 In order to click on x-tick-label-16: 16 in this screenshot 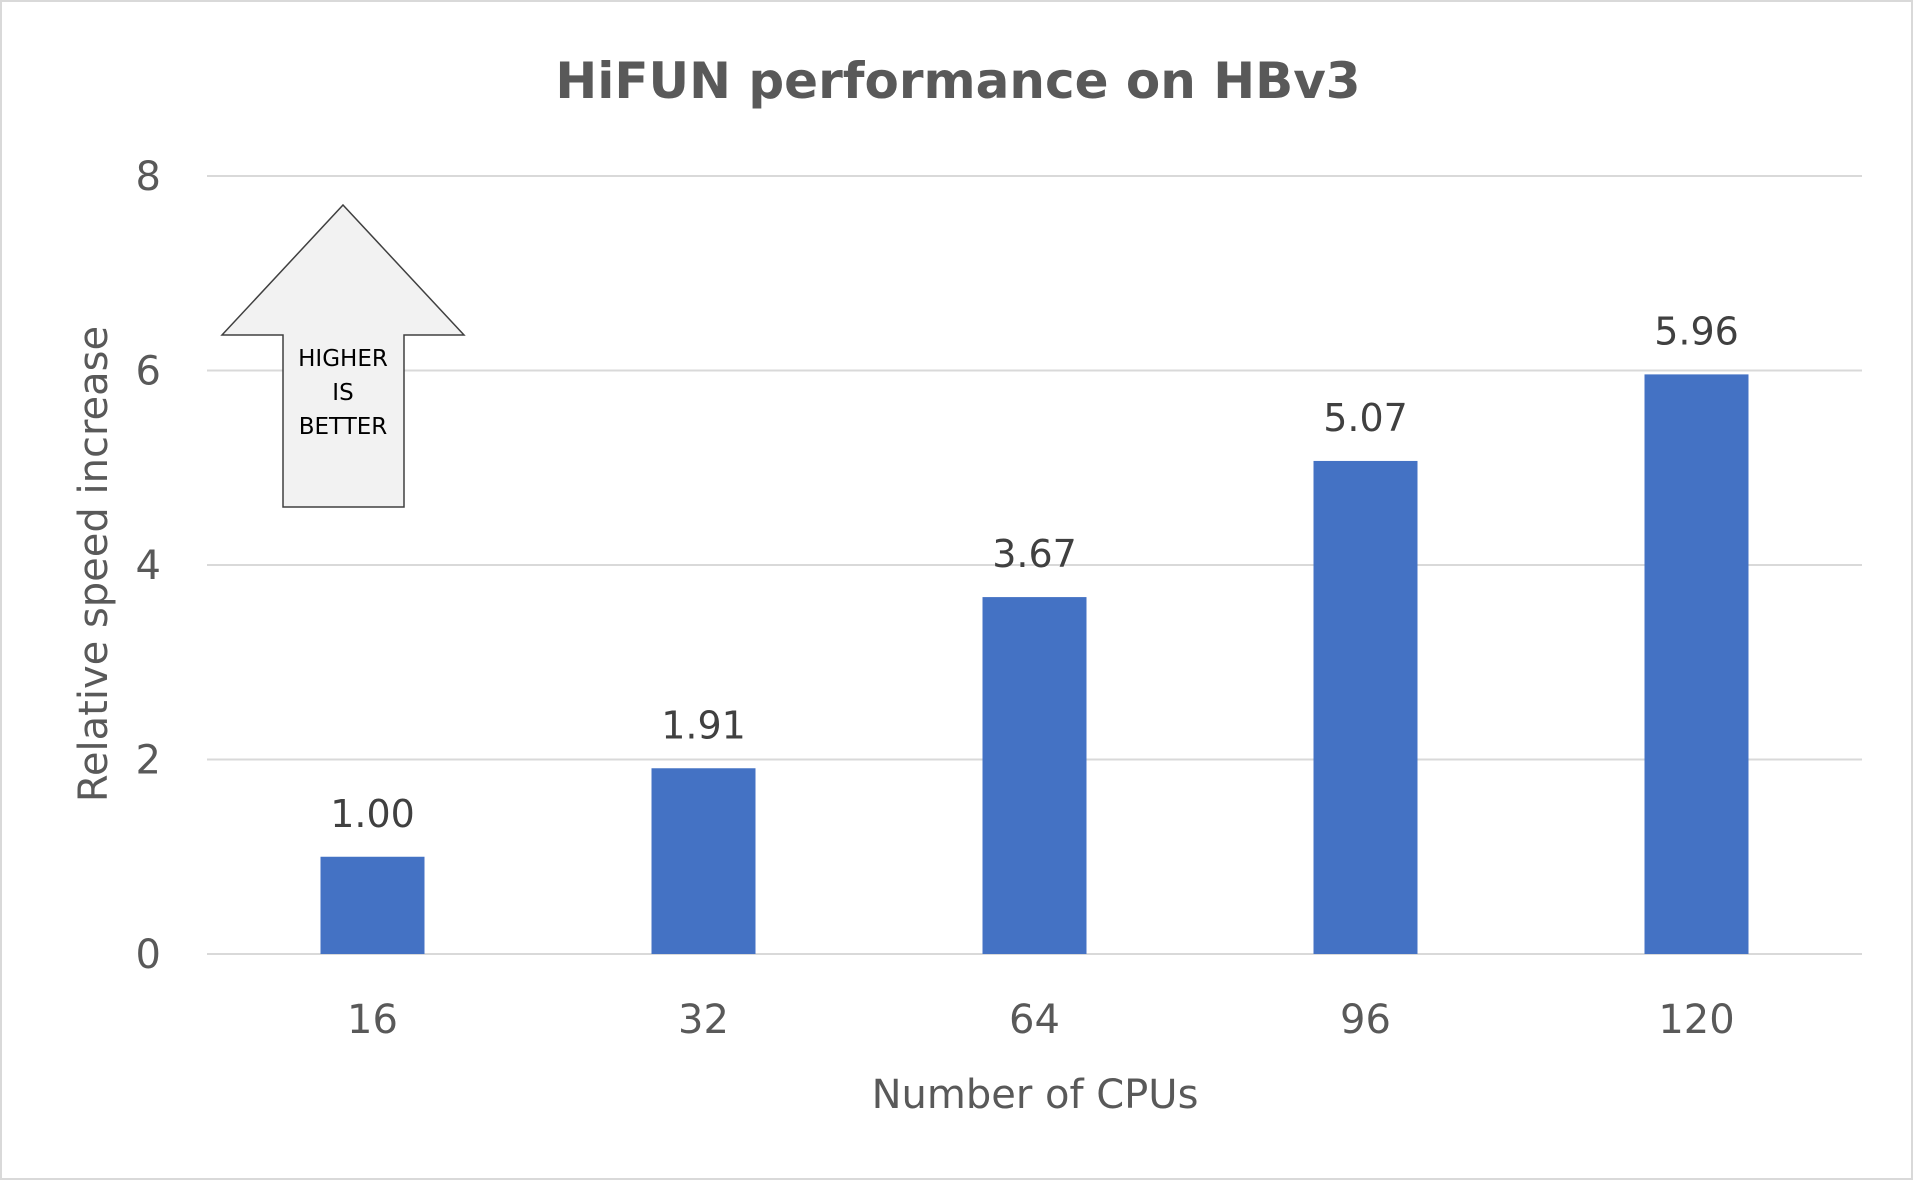, I will do `click(372, 1020)`.